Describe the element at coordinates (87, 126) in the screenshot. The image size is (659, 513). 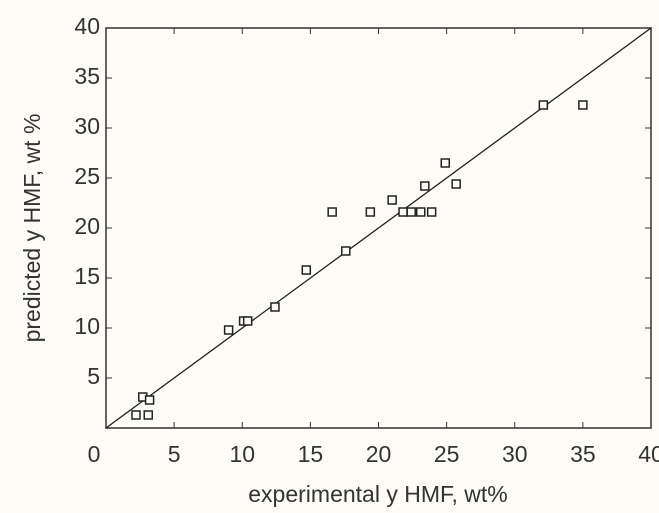
I see `y-tick-label: 30` at that location.